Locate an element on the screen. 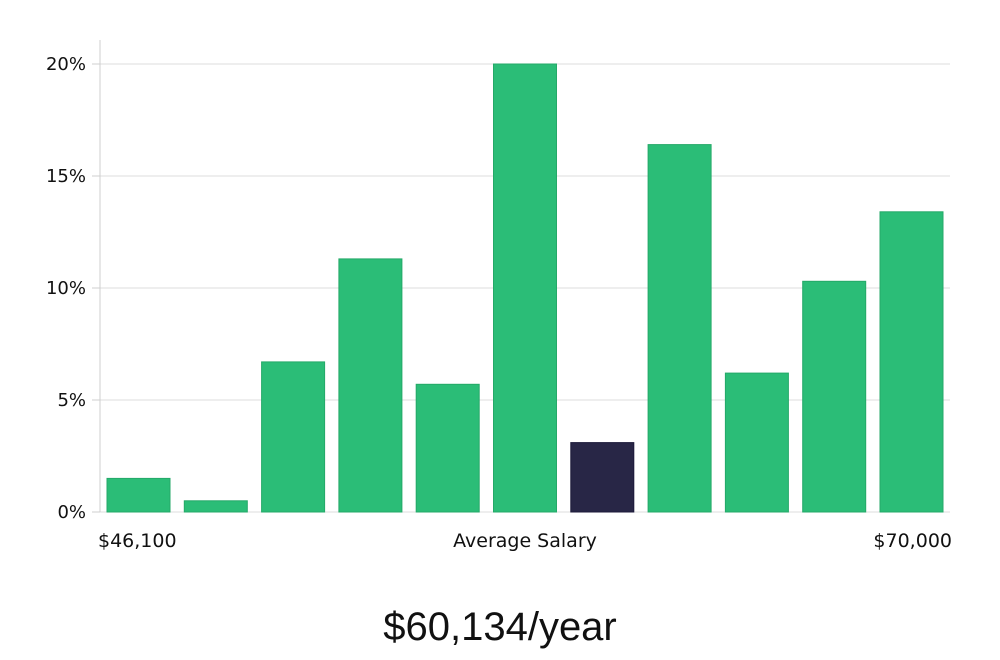  x-start-label: $46,100 is located at coordinates (137, 541).